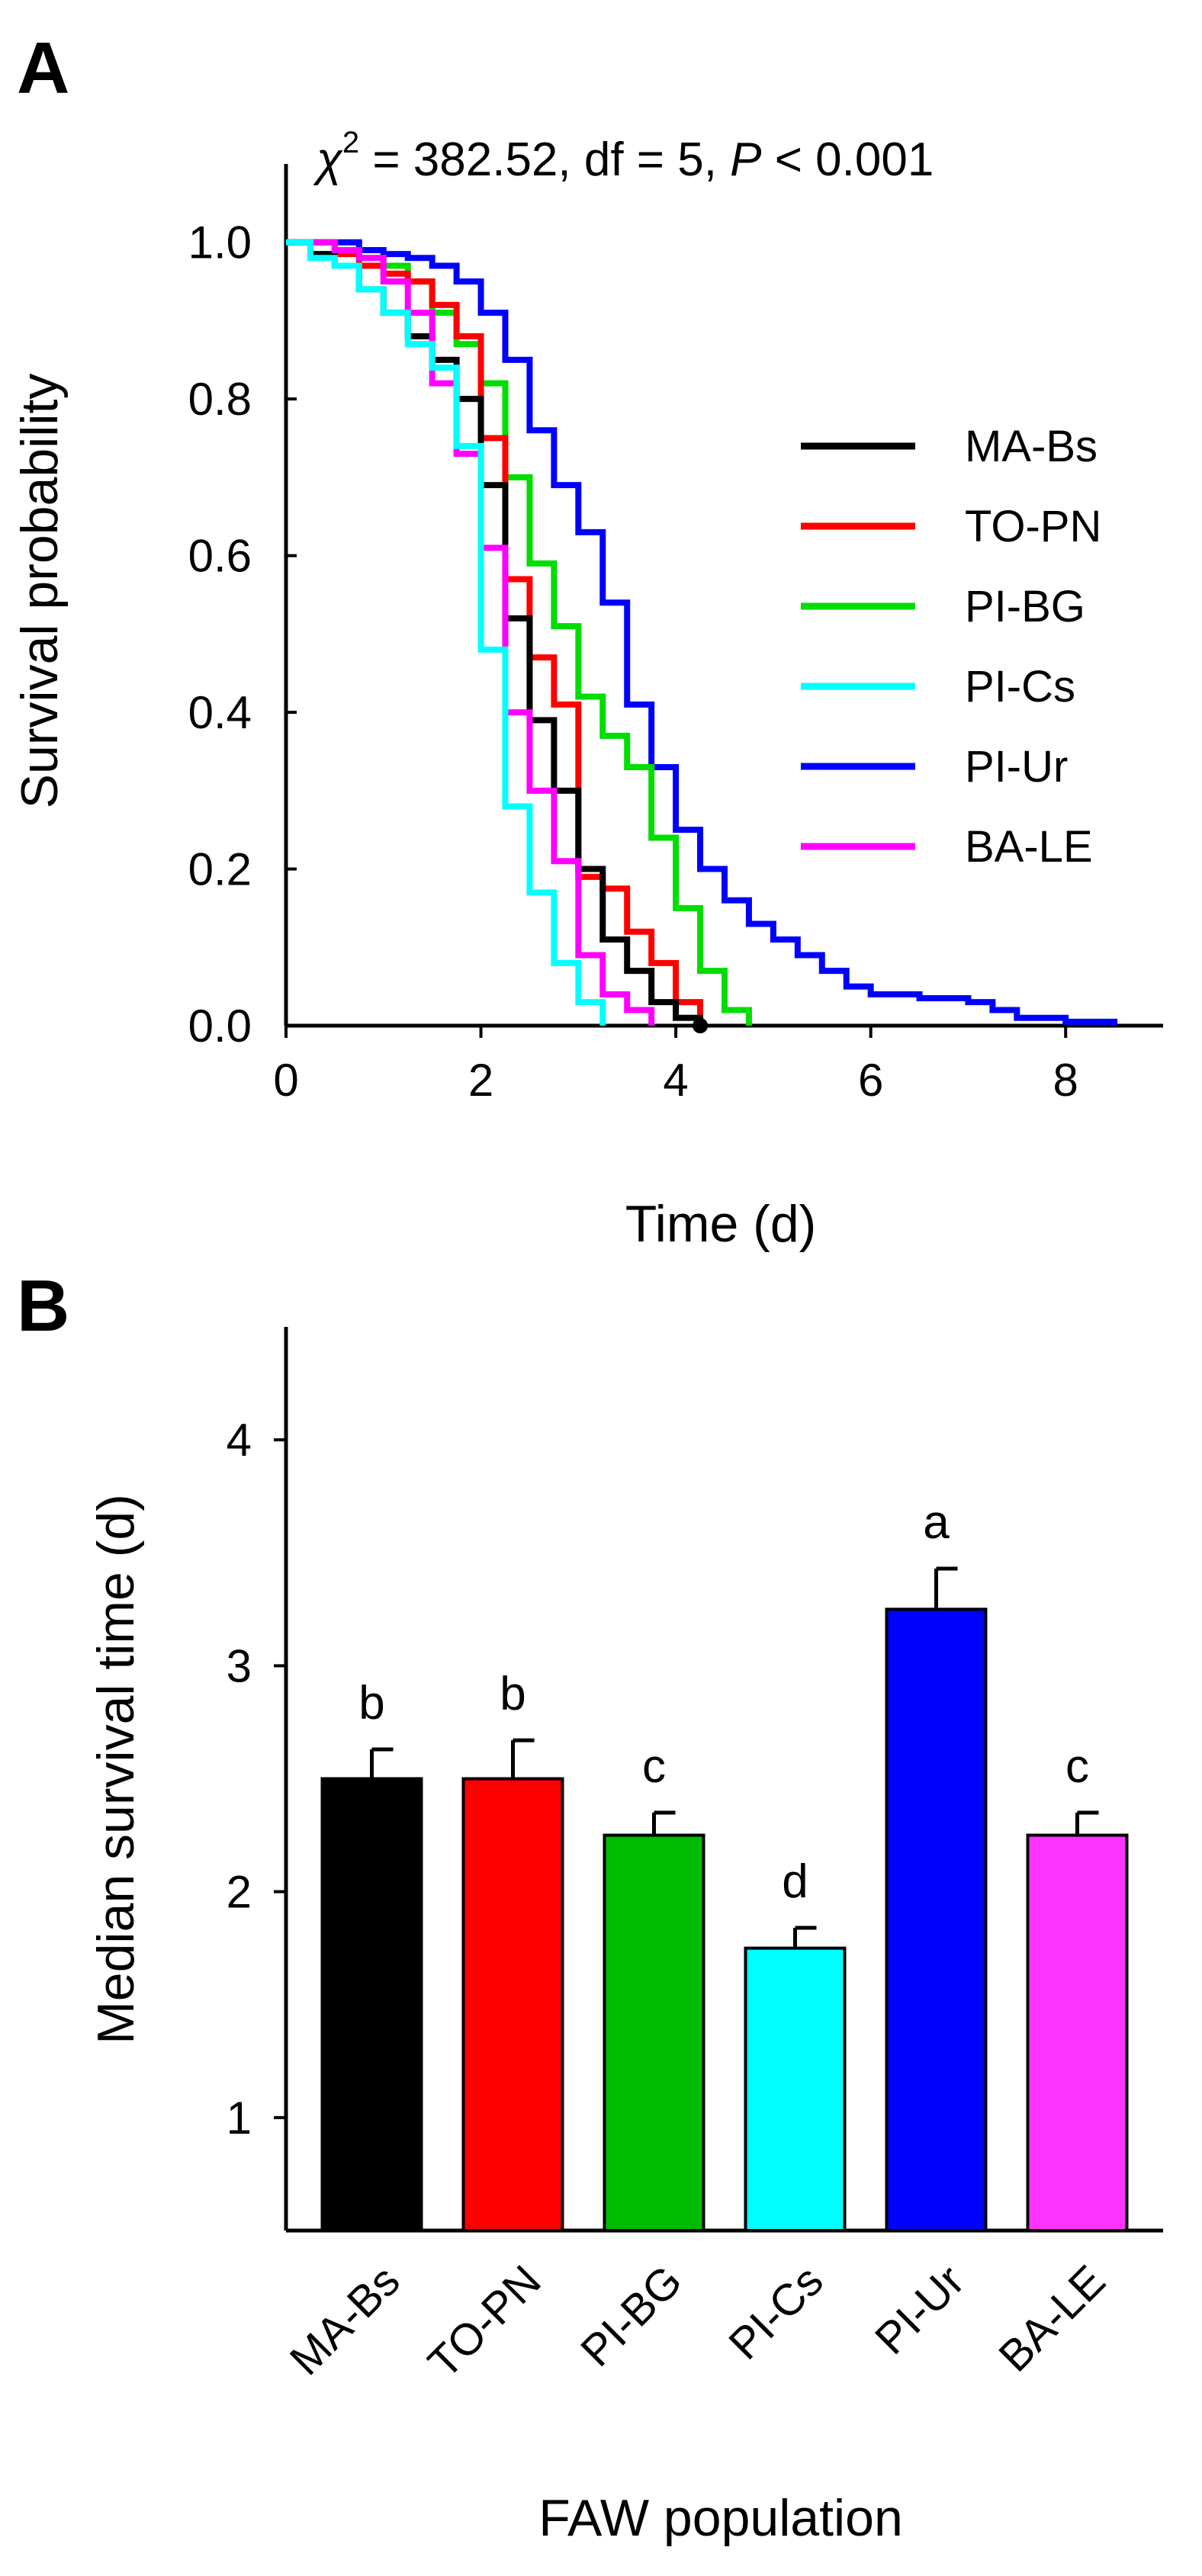  What do you see at coordinates (1031, 446) in the screenshot?
I see `legend-label: MA-Bs` at bounding box center [1031, 446].